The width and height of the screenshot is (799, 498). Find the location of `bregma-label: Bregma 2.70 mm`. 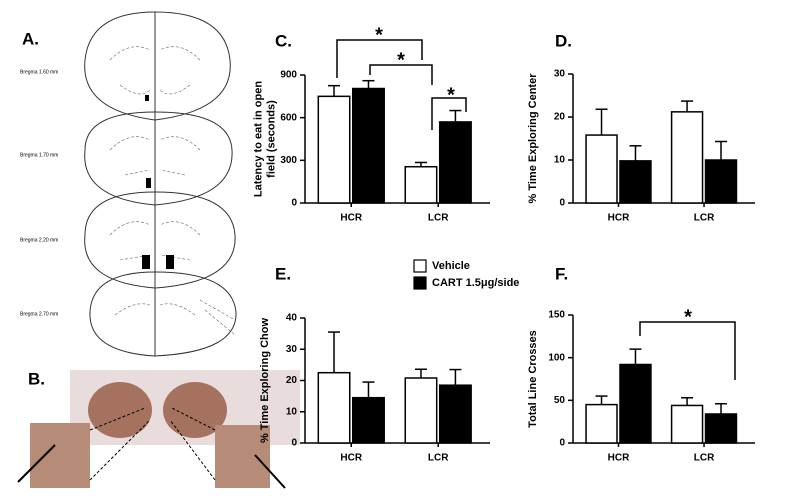

bregma-label: Bregma 2.70 mm is located at coordinates (39, 314).